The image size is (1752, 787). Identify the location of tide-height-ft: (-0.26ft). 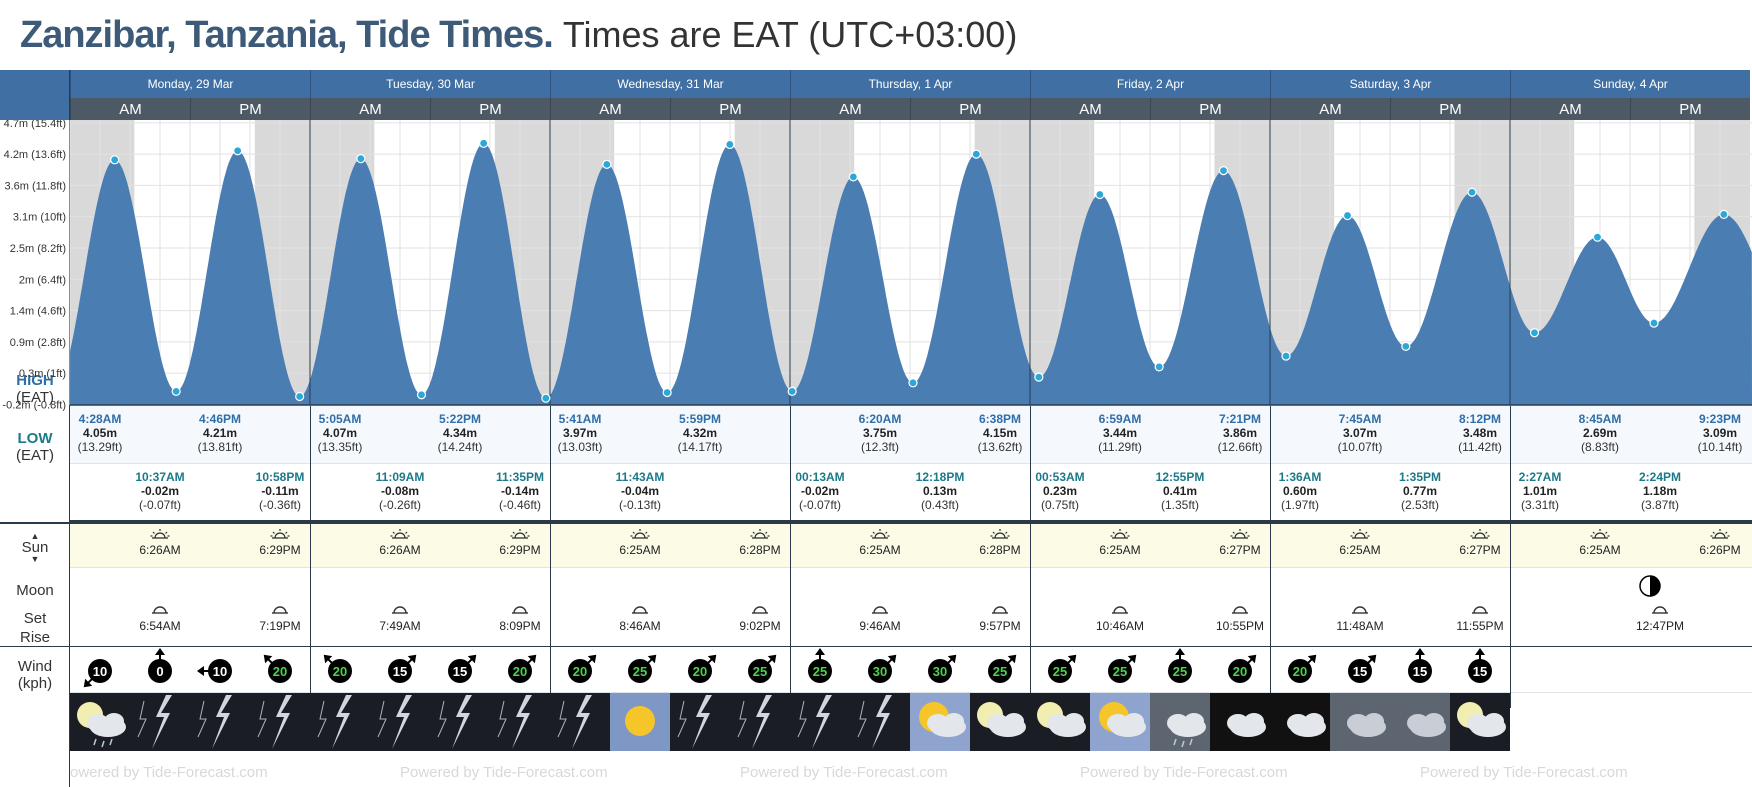
(399, 505).